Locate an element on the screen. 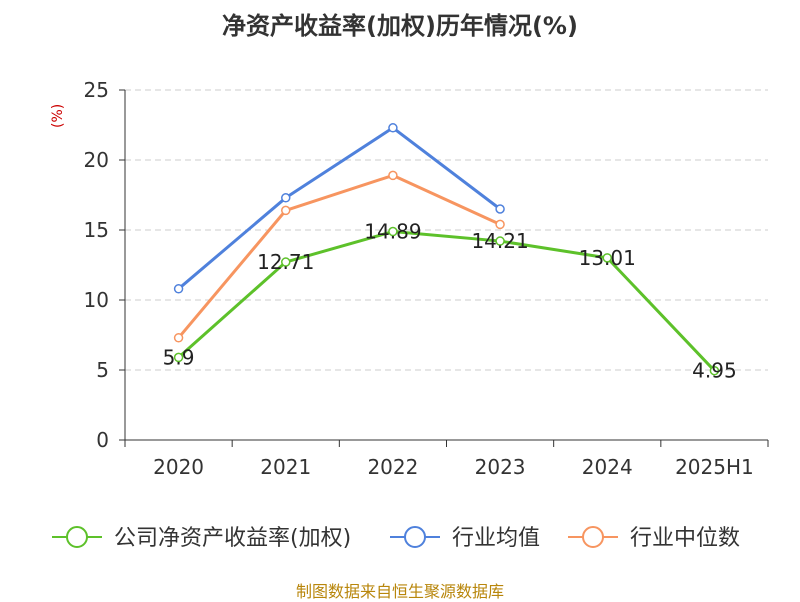  chart-title: 净资产收益率(加权)历年情况(%) is located at coordinates (400, 26).